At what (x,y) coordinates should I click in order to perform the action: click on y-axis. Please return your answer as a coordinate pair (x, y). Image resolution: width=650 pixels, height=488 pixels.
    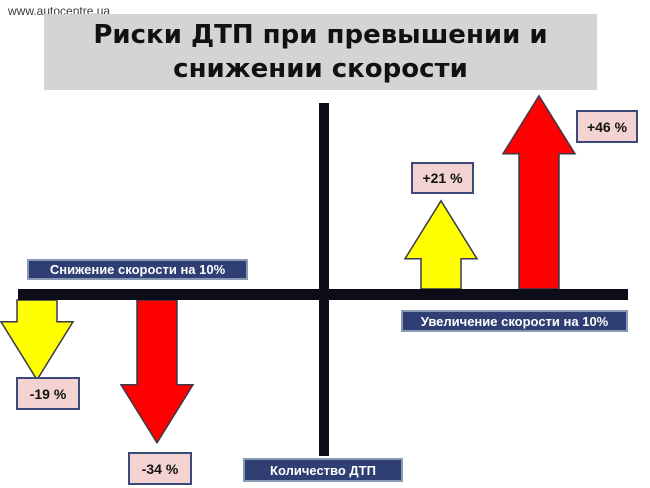
    Looking at the image, I should click on (324, 279).